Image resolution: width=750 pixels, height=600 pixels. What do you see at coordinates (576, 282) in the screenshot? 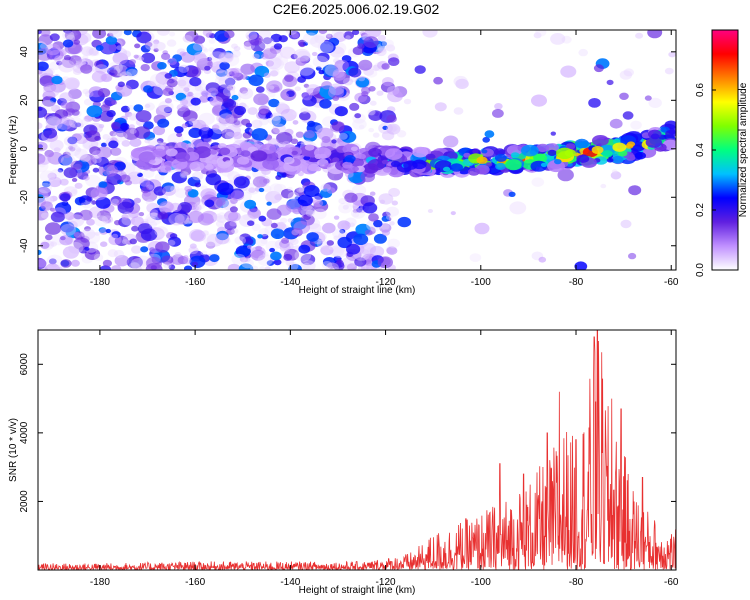
I see `x-tick-label: -80` at bounding box center [576, 282].